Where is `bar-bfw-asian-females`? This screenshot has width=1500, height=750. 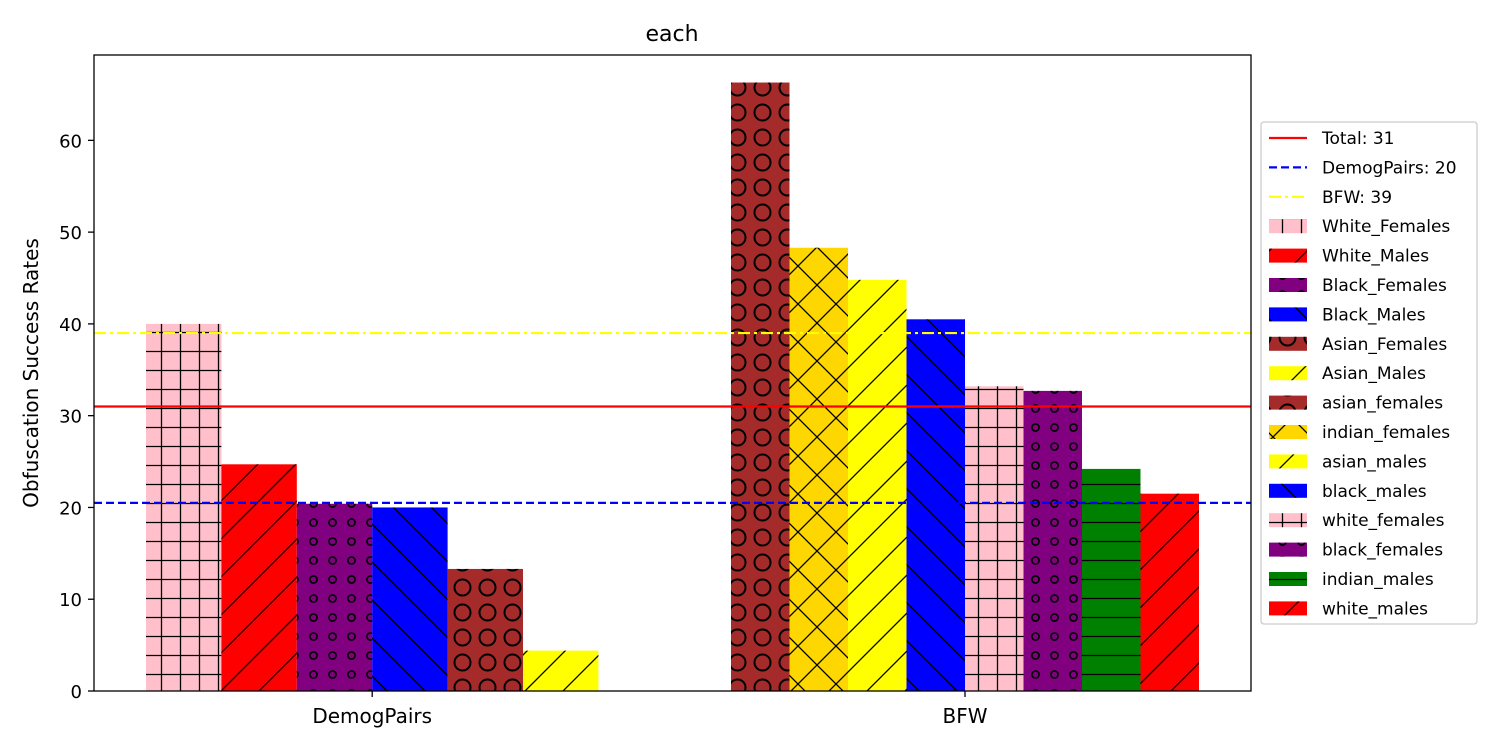
bar-bfw-asian-females is located at coordinates (760, 386).